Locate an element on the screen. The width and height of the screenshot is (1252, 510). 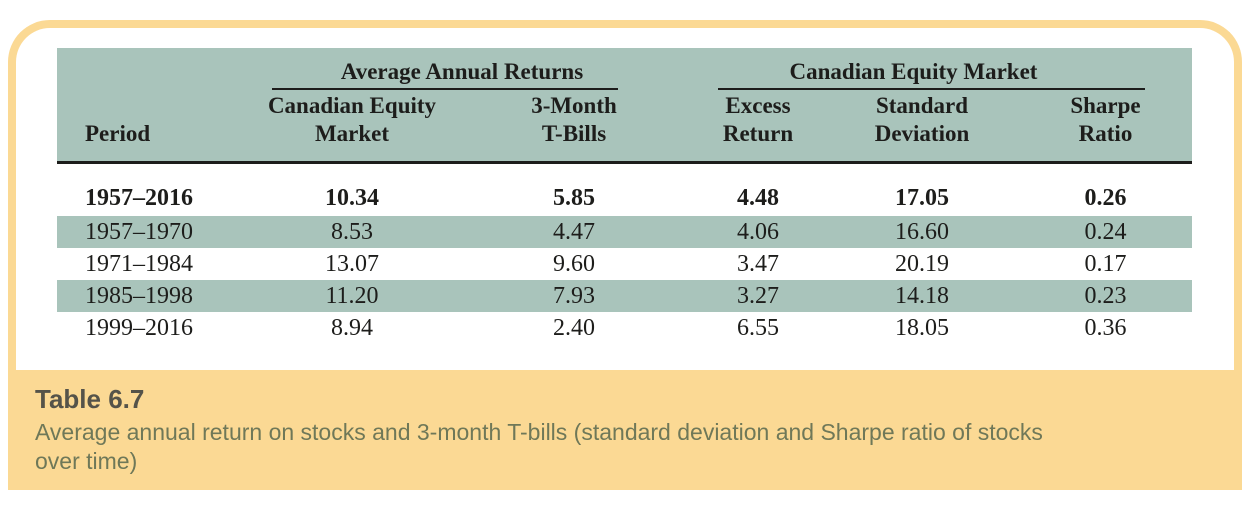
column-header-sharpe-ratio: Sharpe Ratio is located at coordinates (1105, 120).